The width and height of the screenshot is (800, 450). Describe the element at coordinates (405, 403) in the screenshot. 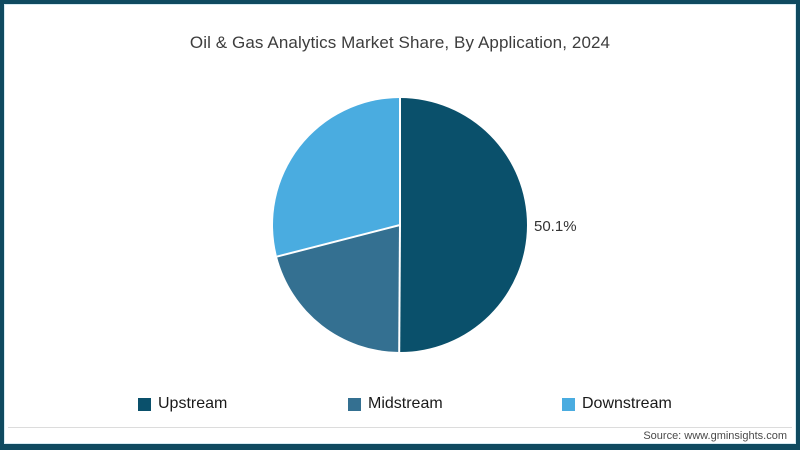

I see `legend-label-midstream: Midstream` at that location.